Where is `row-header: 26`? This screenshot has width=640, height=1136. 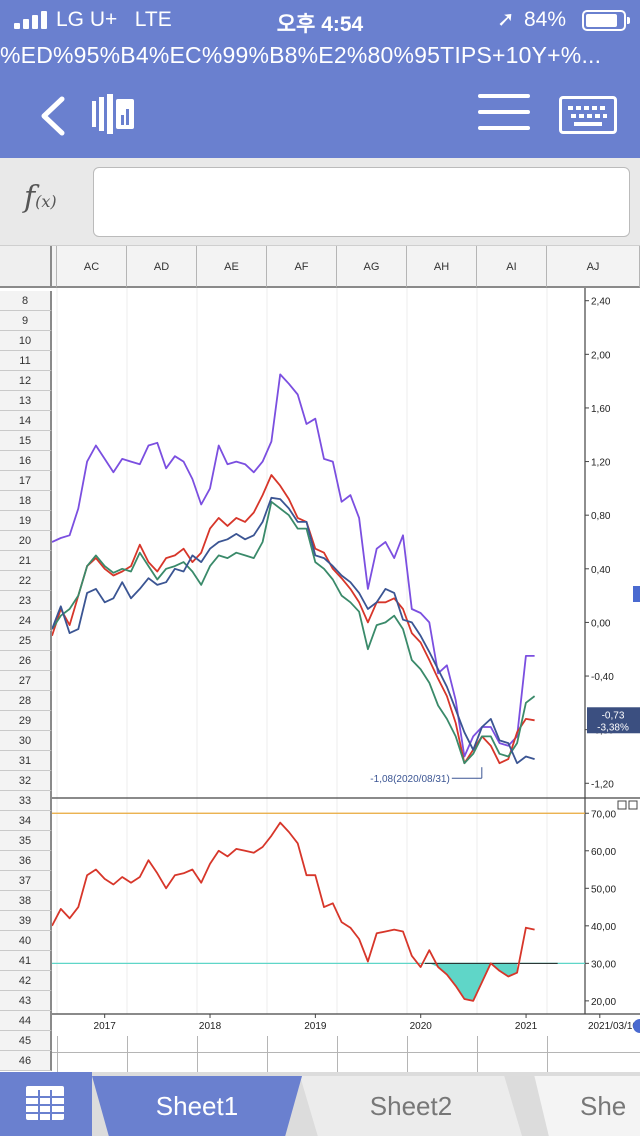
row-header: 26 is located at coordinates (26, 661).